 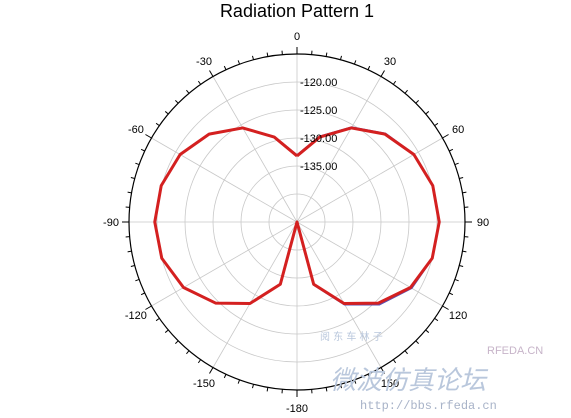 What do you see at coordinates (458, 316) in the screenshot?
I see `angle-tick-label: 120` at bounding box center [458, 316].